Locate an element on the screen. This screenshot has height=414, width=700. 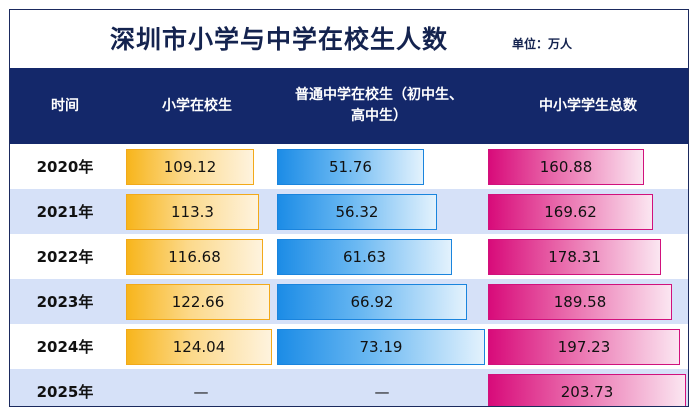
primary-value: 122.66 is located at coordinates (198, 302).